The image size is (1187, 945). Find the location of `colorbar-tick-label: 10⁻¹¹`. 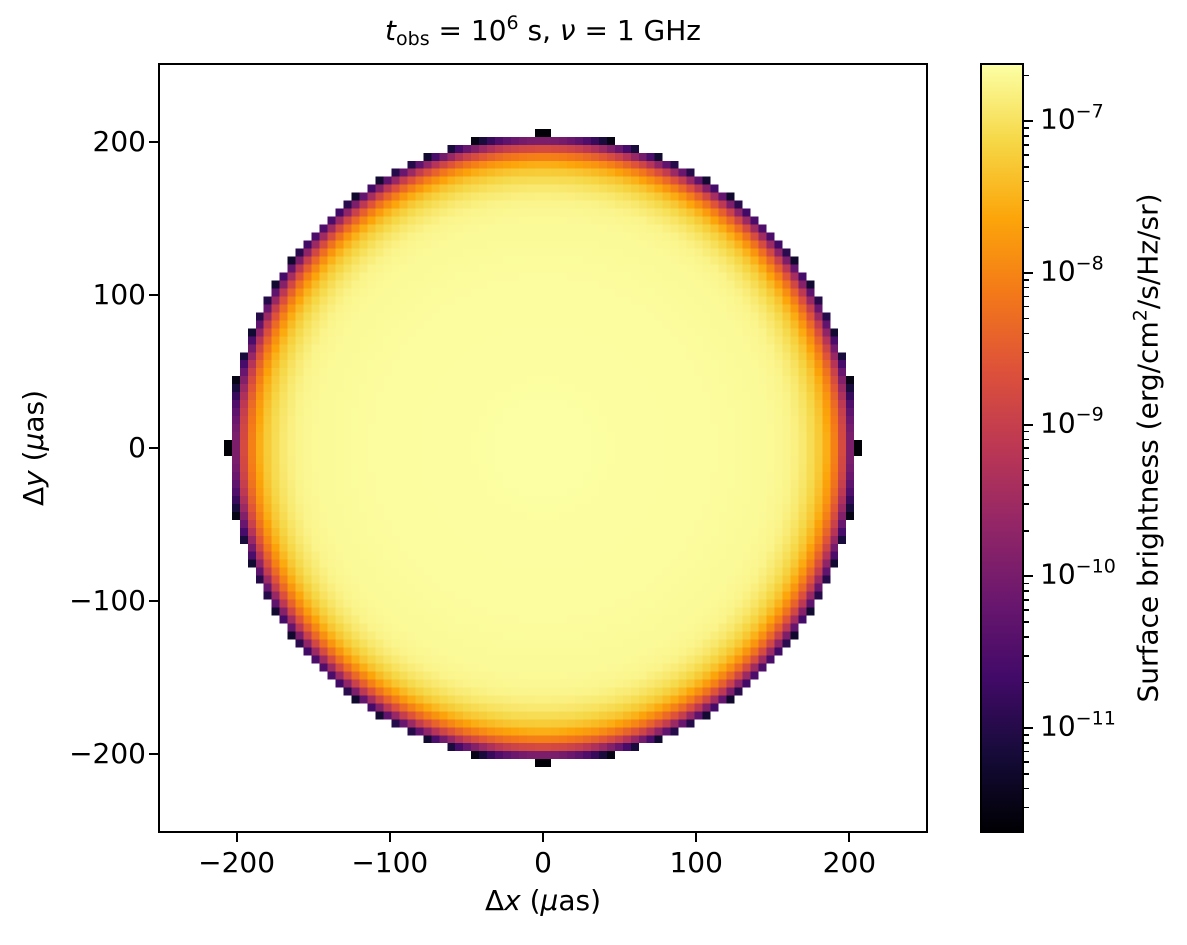

colorbar-tick-label: 10⁻¹¹ is located at coordinates (1078, 725).